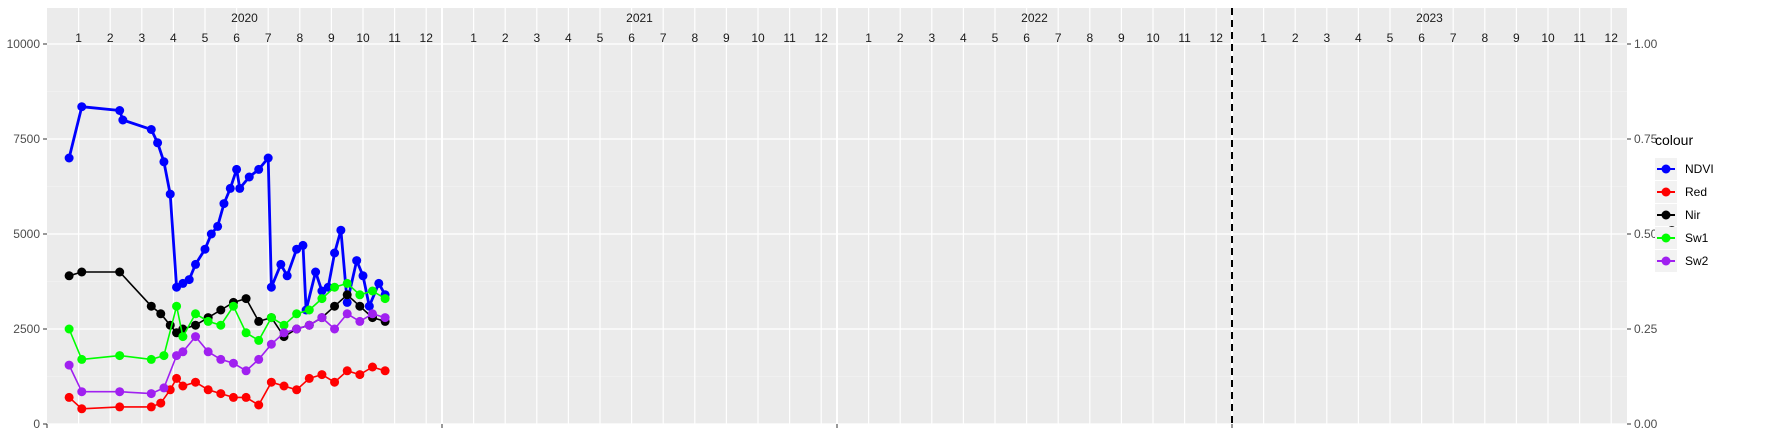 This screenshot has width=1773, height=442. What do you see at coordinates (173, 38) in the screenshot?
I see `month-label: 4` at bounding box center [173, 38].